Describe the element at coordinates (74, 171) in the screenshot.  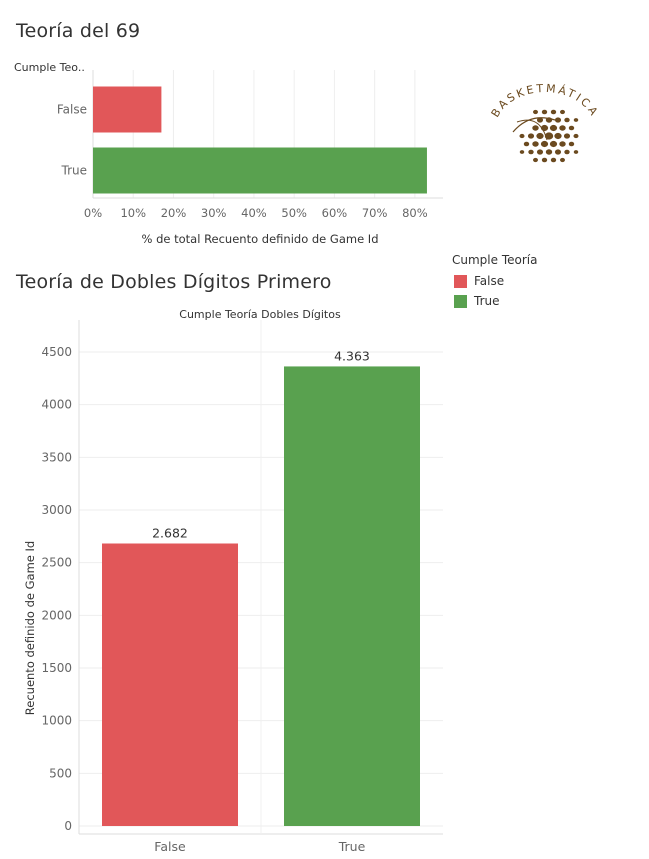
I see `y-category-label: True` at that location.